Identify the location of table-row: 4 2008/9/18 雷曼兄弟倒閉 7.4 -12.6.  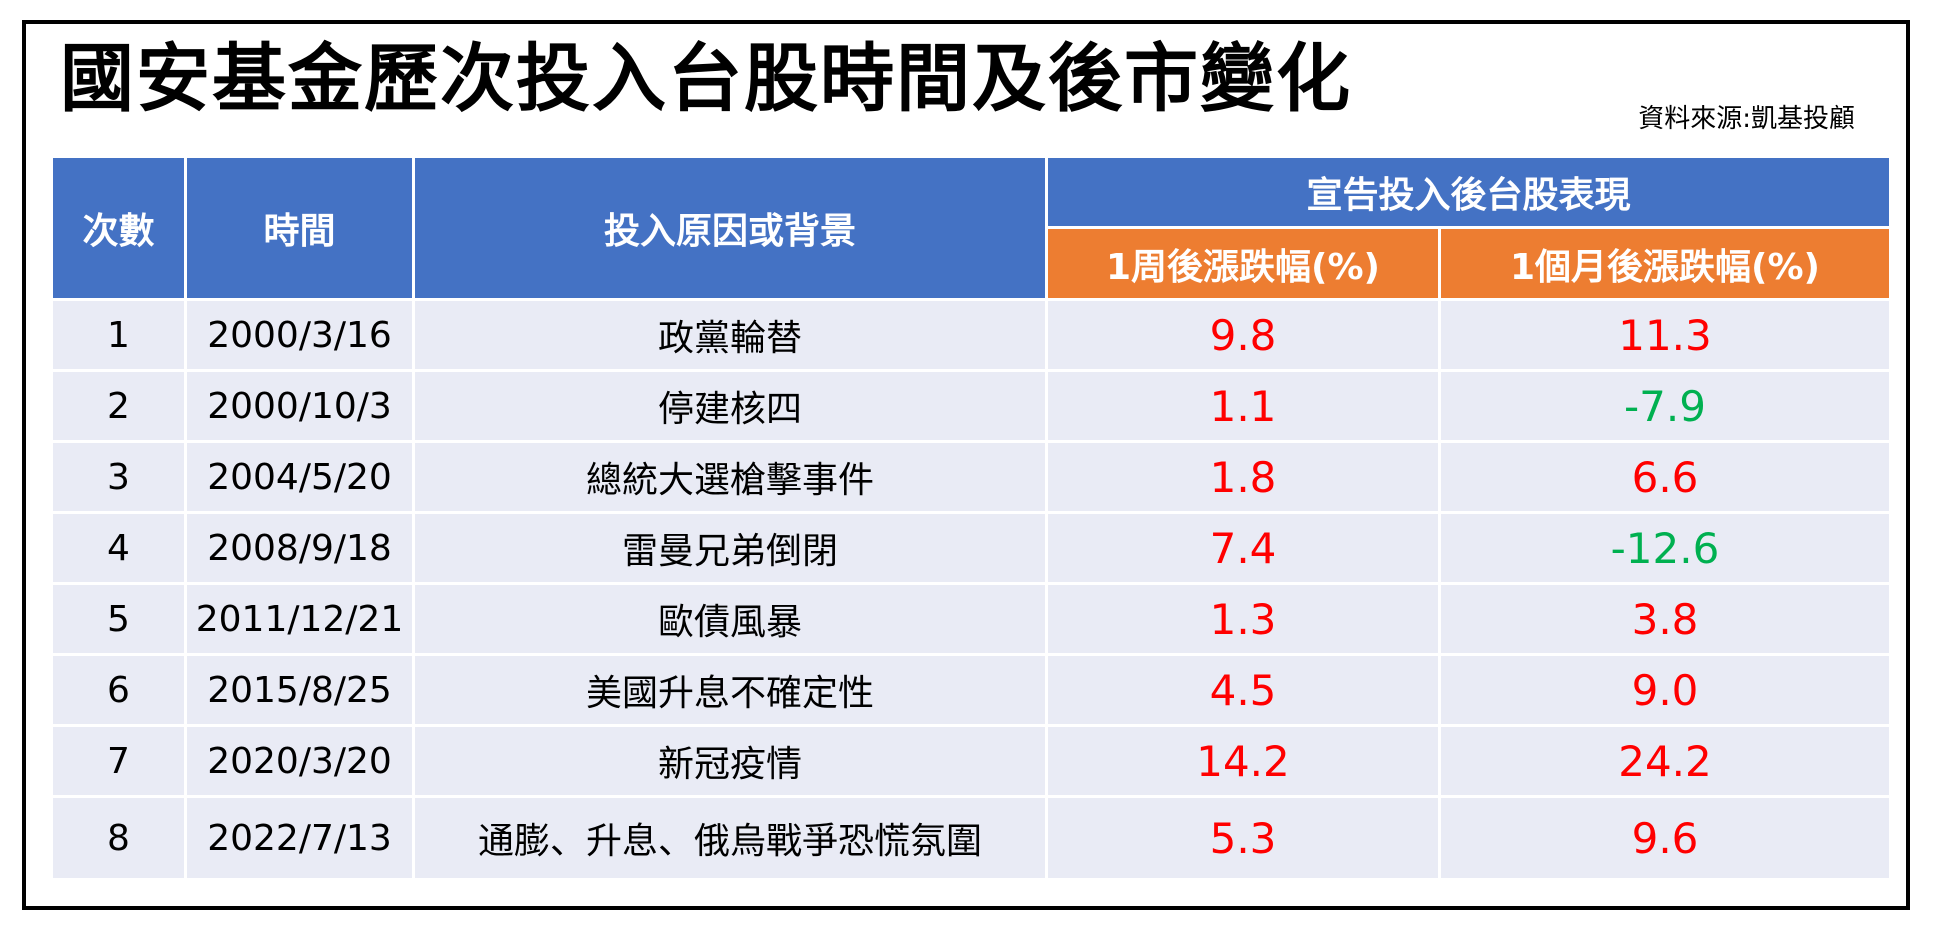
(971, 548).